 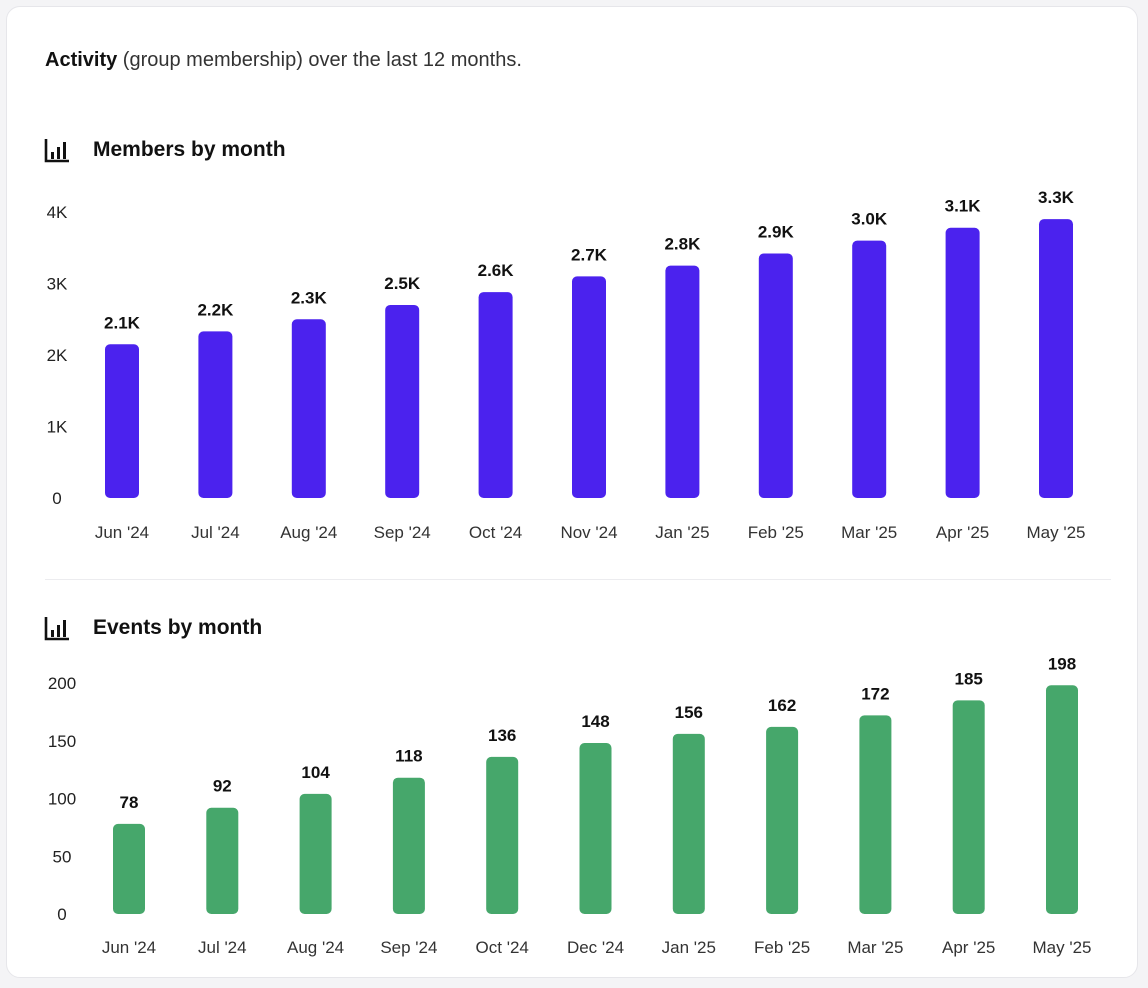 What do you see at coordinates (689, 712) in the screenshot?
I see `events-data-label: 156` at bounding box center [689, 712].